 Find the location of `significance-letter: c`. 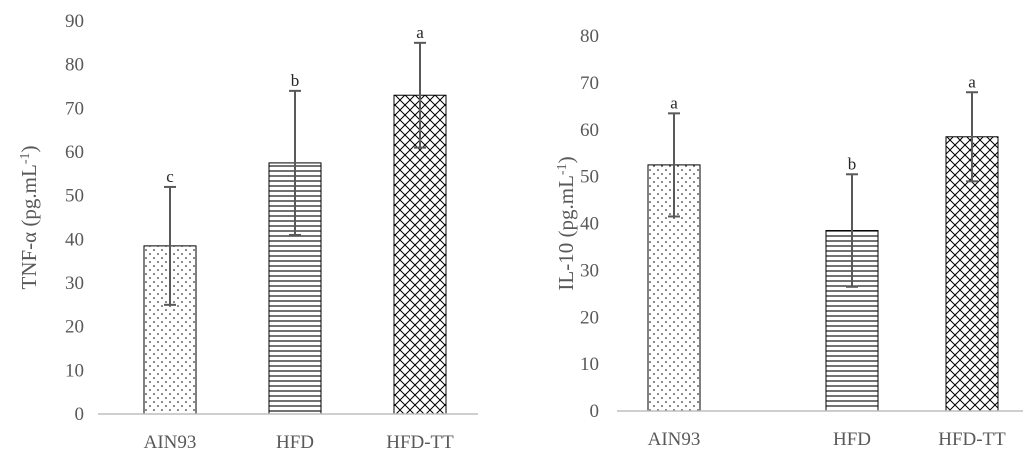

significance-letter: c is located at coordinates (170, 176).